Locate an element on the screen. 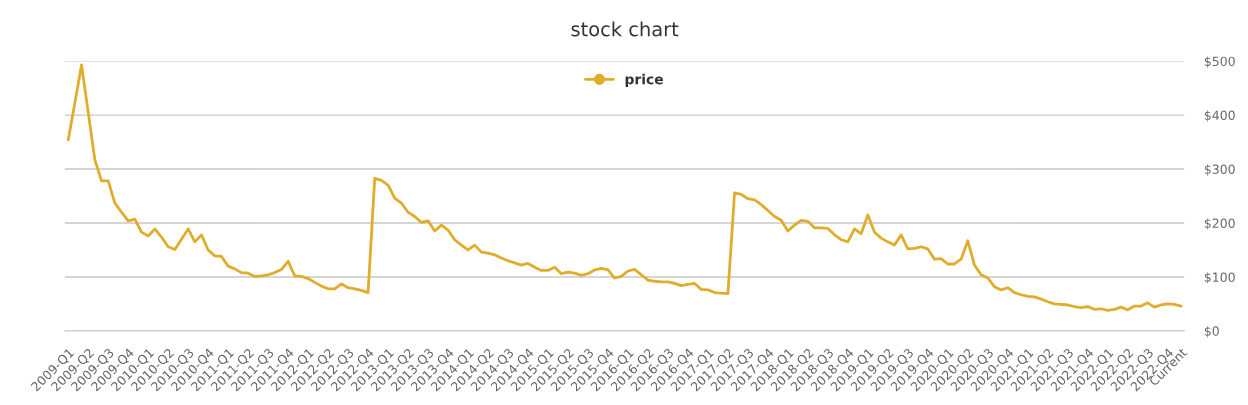 The height and width of the screenshot is (405, 1248). y-tick-label: $500 is located at coordinates (1219, 62).